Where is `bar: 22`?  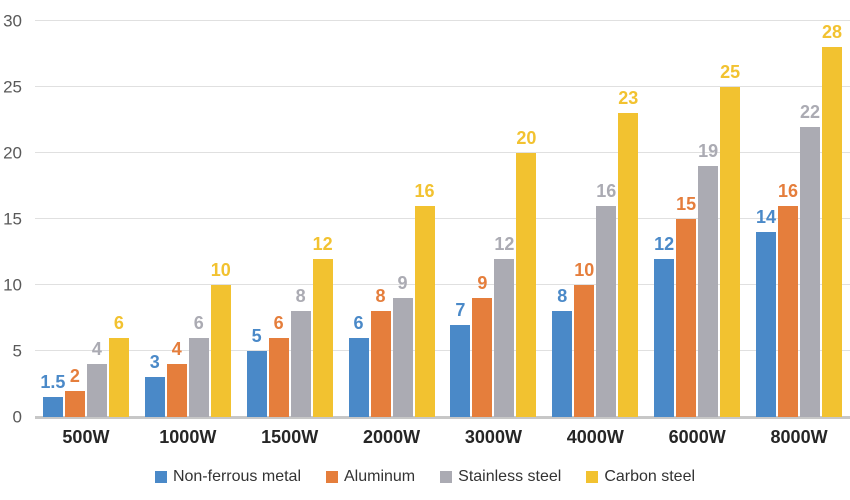 bar: 22 is located at coordinates (810, 260).